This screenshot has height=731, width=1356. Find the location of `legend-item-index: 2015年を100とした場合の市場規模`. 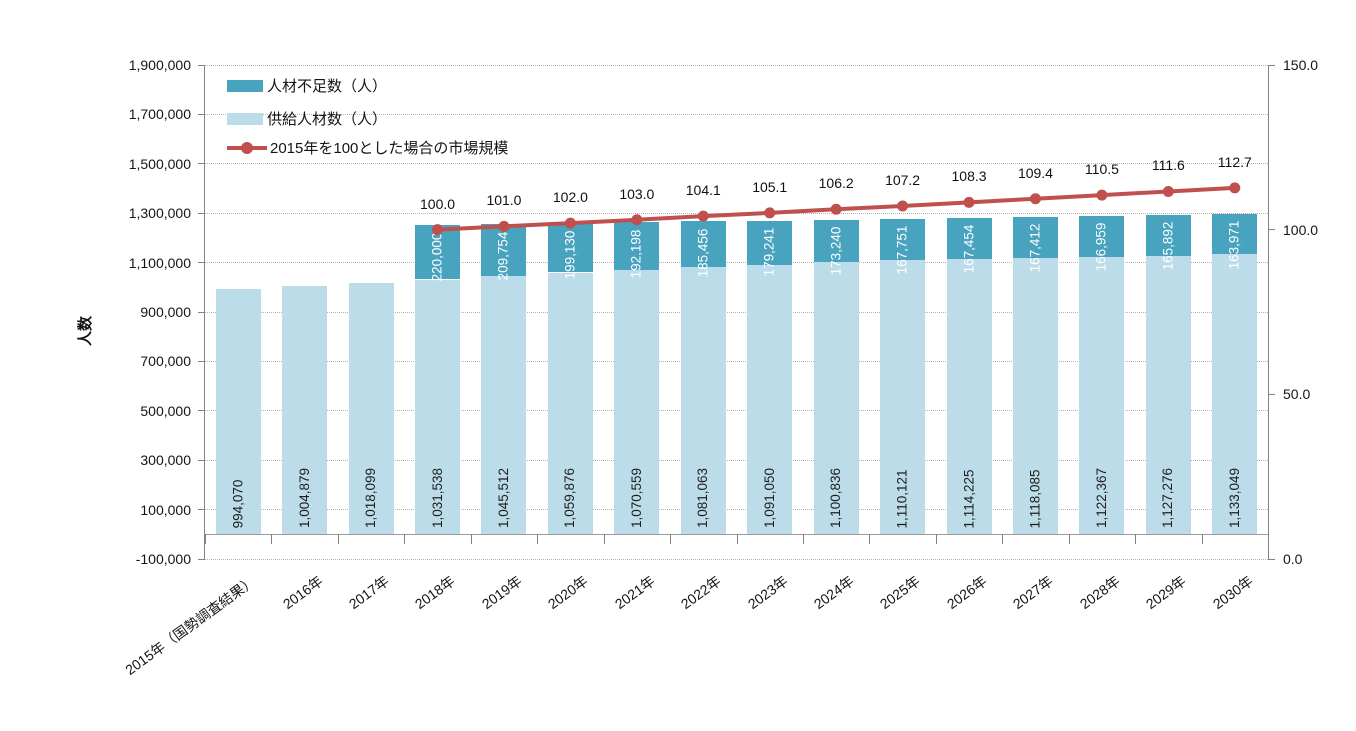

legend-item-index: 2015年を100とした場合の市場規模 is located at coordinates (368, 148).